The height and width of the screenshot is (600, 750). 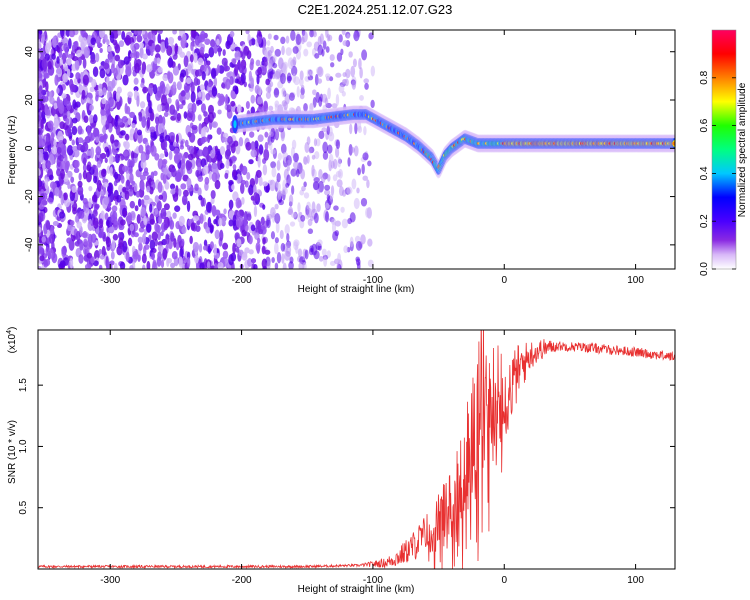 I want to click on y-tick-label: -20, so click(x=29, y=196).